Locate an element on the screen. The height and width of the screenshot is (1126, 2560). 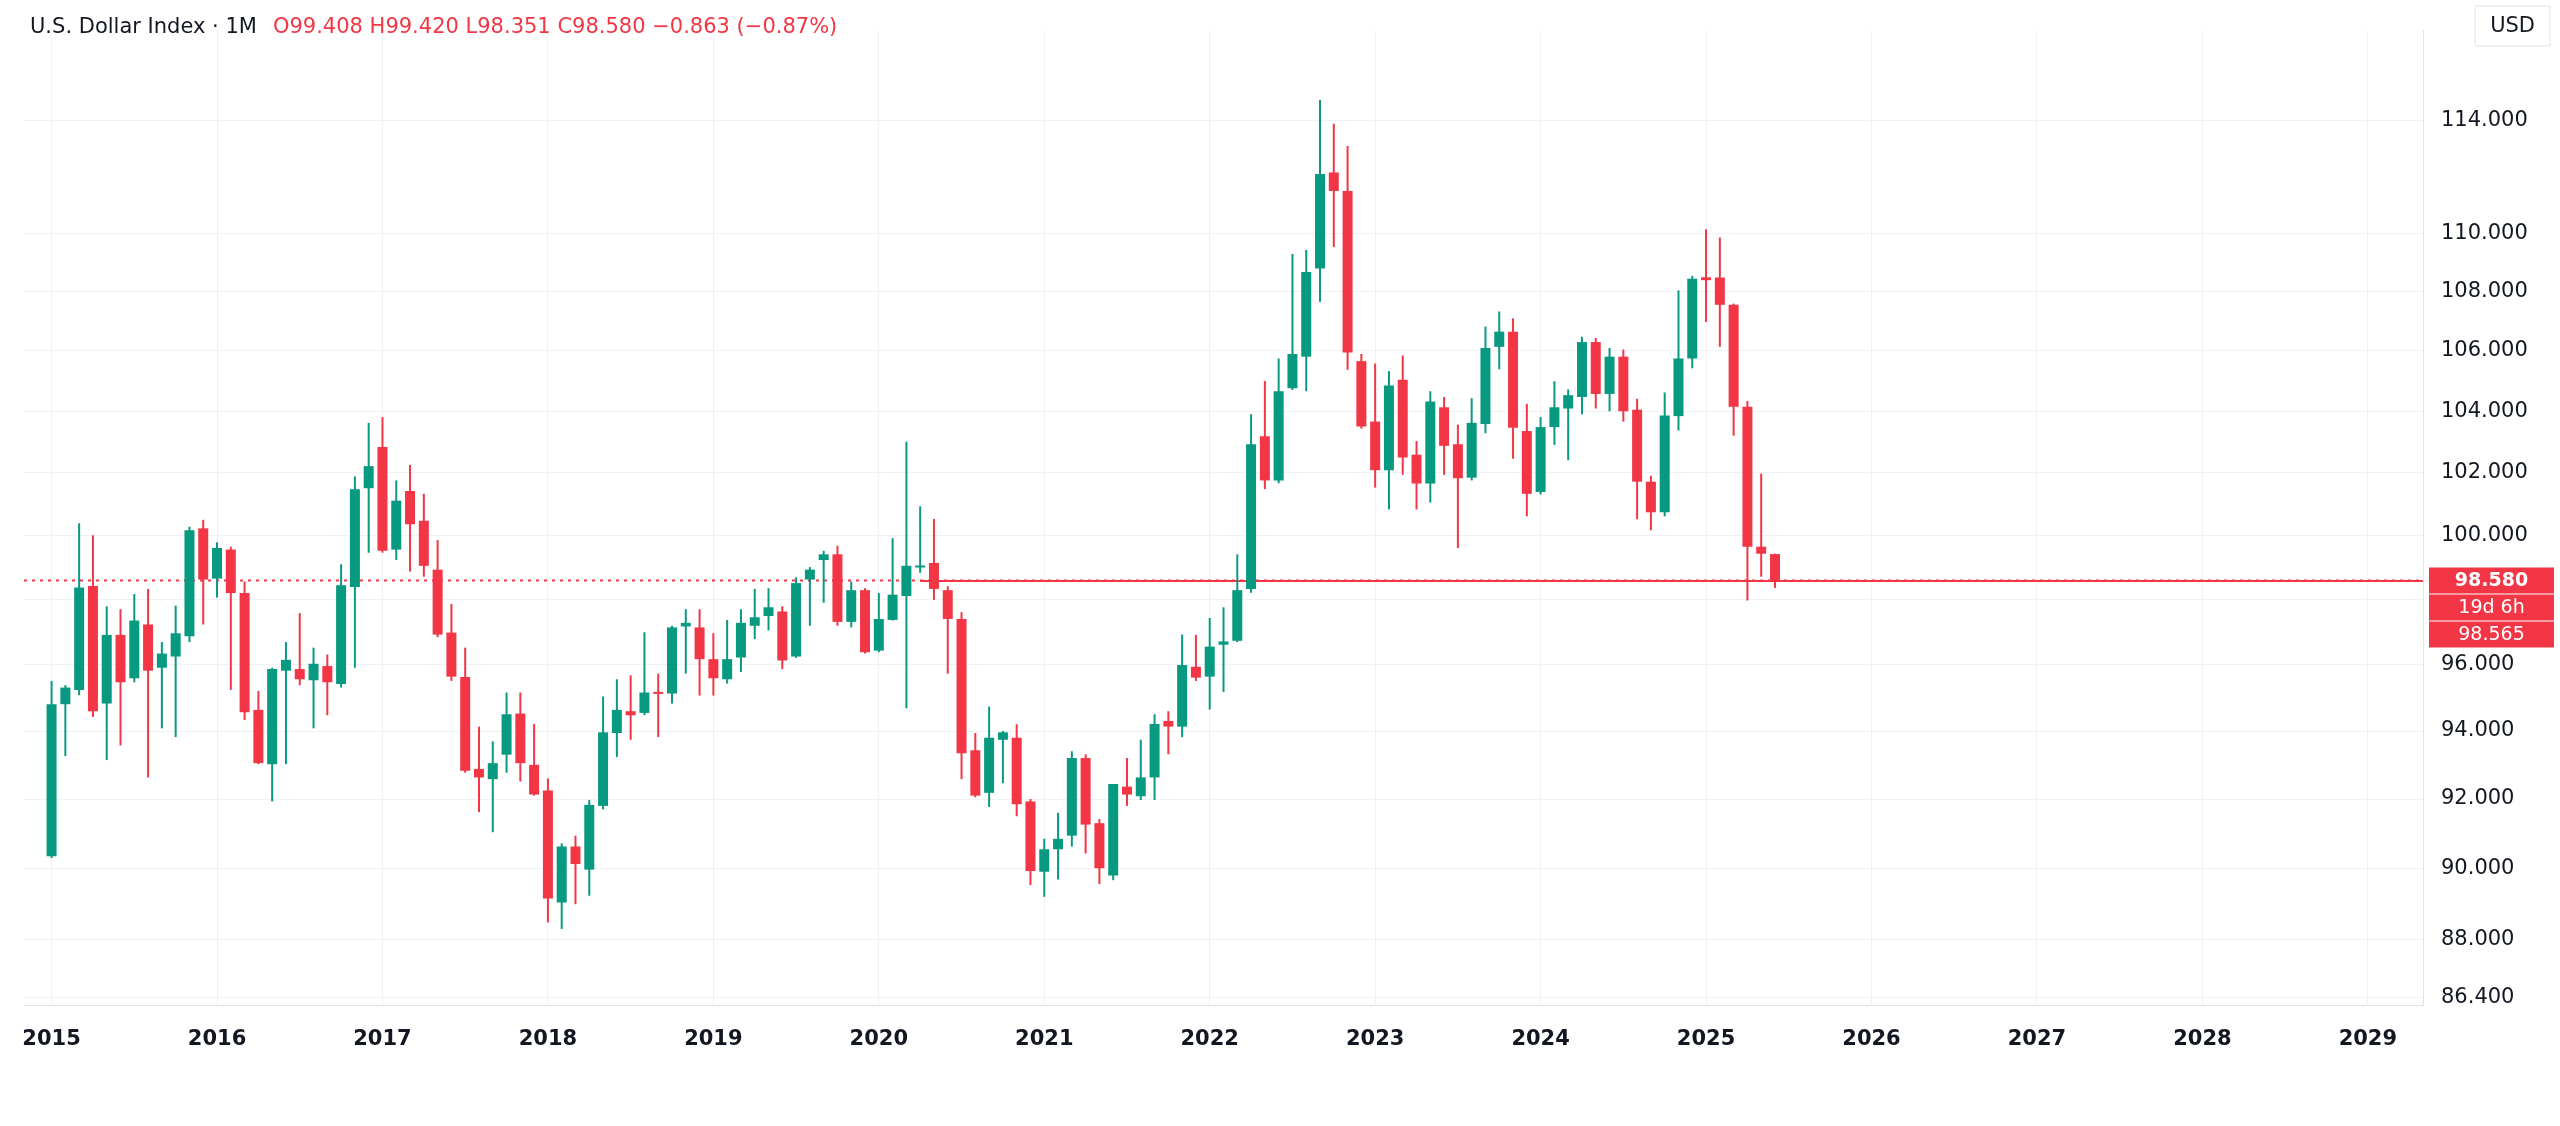
chart-subtitle: O99.408 H99.420 L98.351 C98.580 −0.863 (−0.87%) is located at coordinates (555, 26).